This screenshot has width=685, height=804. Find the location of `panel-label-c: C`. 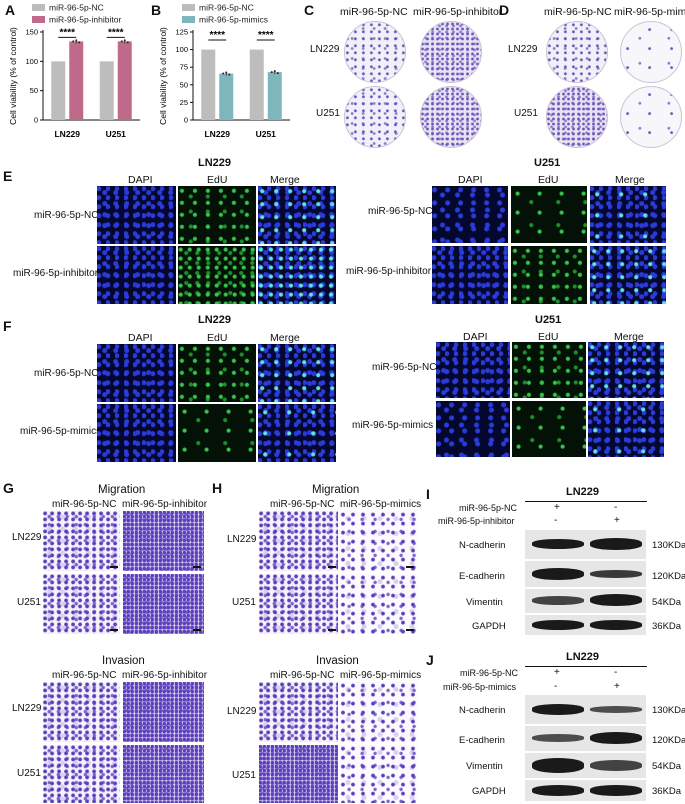

panel-label-c: C is located at coordinates (309, 10).